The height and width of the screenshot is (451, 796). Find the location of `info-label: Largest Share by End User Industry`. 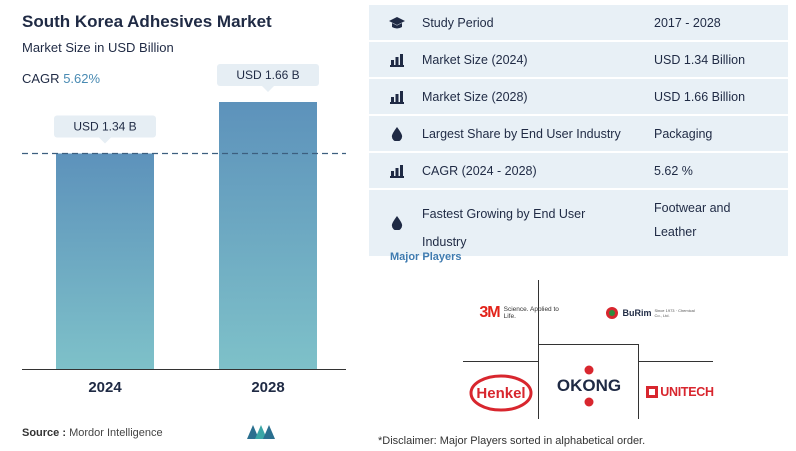

info-label: Largest Share by End User Industry is located at coordinates (521, 133).